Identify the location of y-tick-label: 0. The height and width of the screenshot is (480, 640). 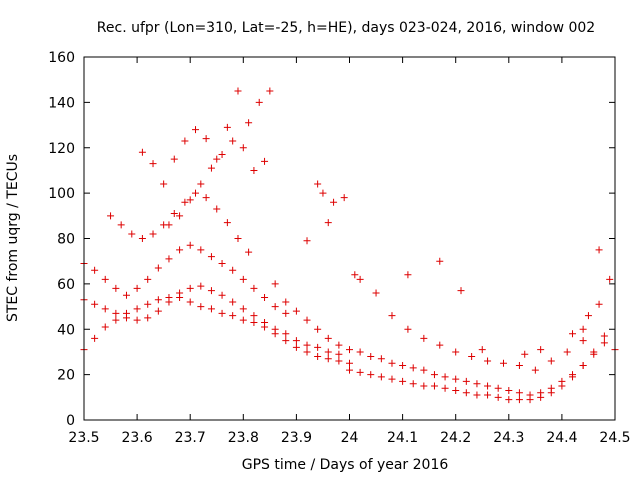
(70, 421).